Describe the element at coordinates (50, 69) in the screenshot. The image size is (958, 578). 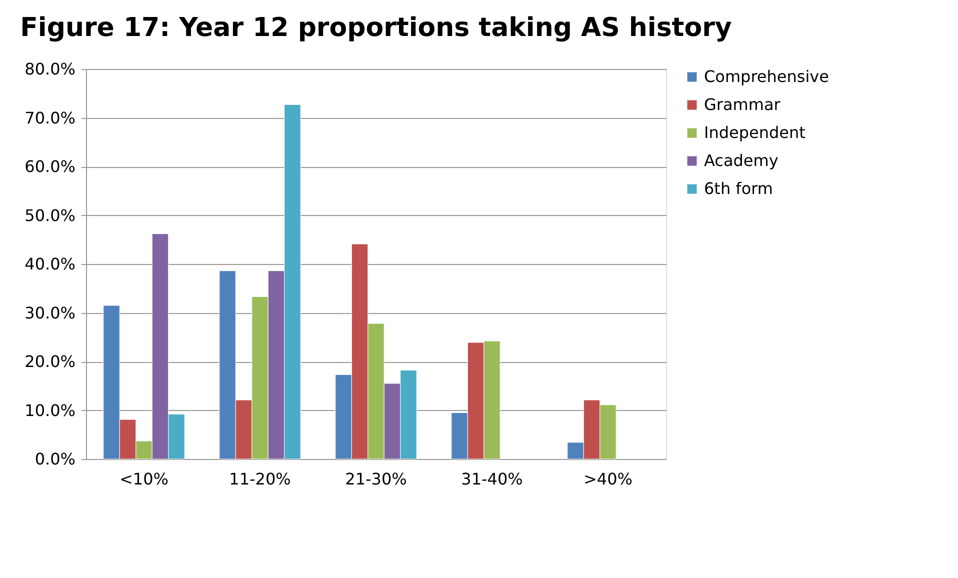
I see `y-tick-label: 80.0%` at that location.